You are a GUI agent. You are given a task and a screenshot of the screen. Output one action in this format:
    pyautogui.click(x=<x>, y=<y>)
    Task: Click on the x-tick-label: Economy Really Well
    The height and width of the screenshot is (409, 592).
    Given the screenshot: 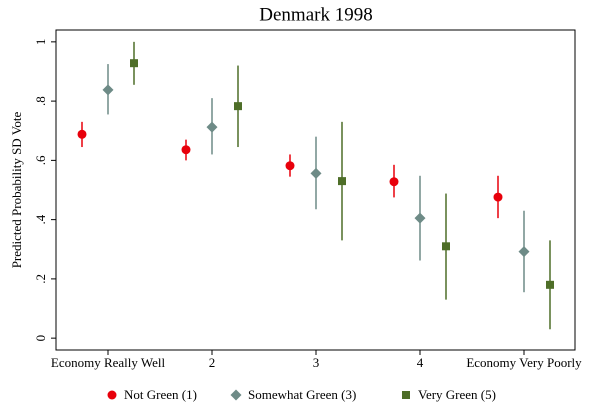 What is the action you would take?
    pyautogui.click(x=108, y=362)
    